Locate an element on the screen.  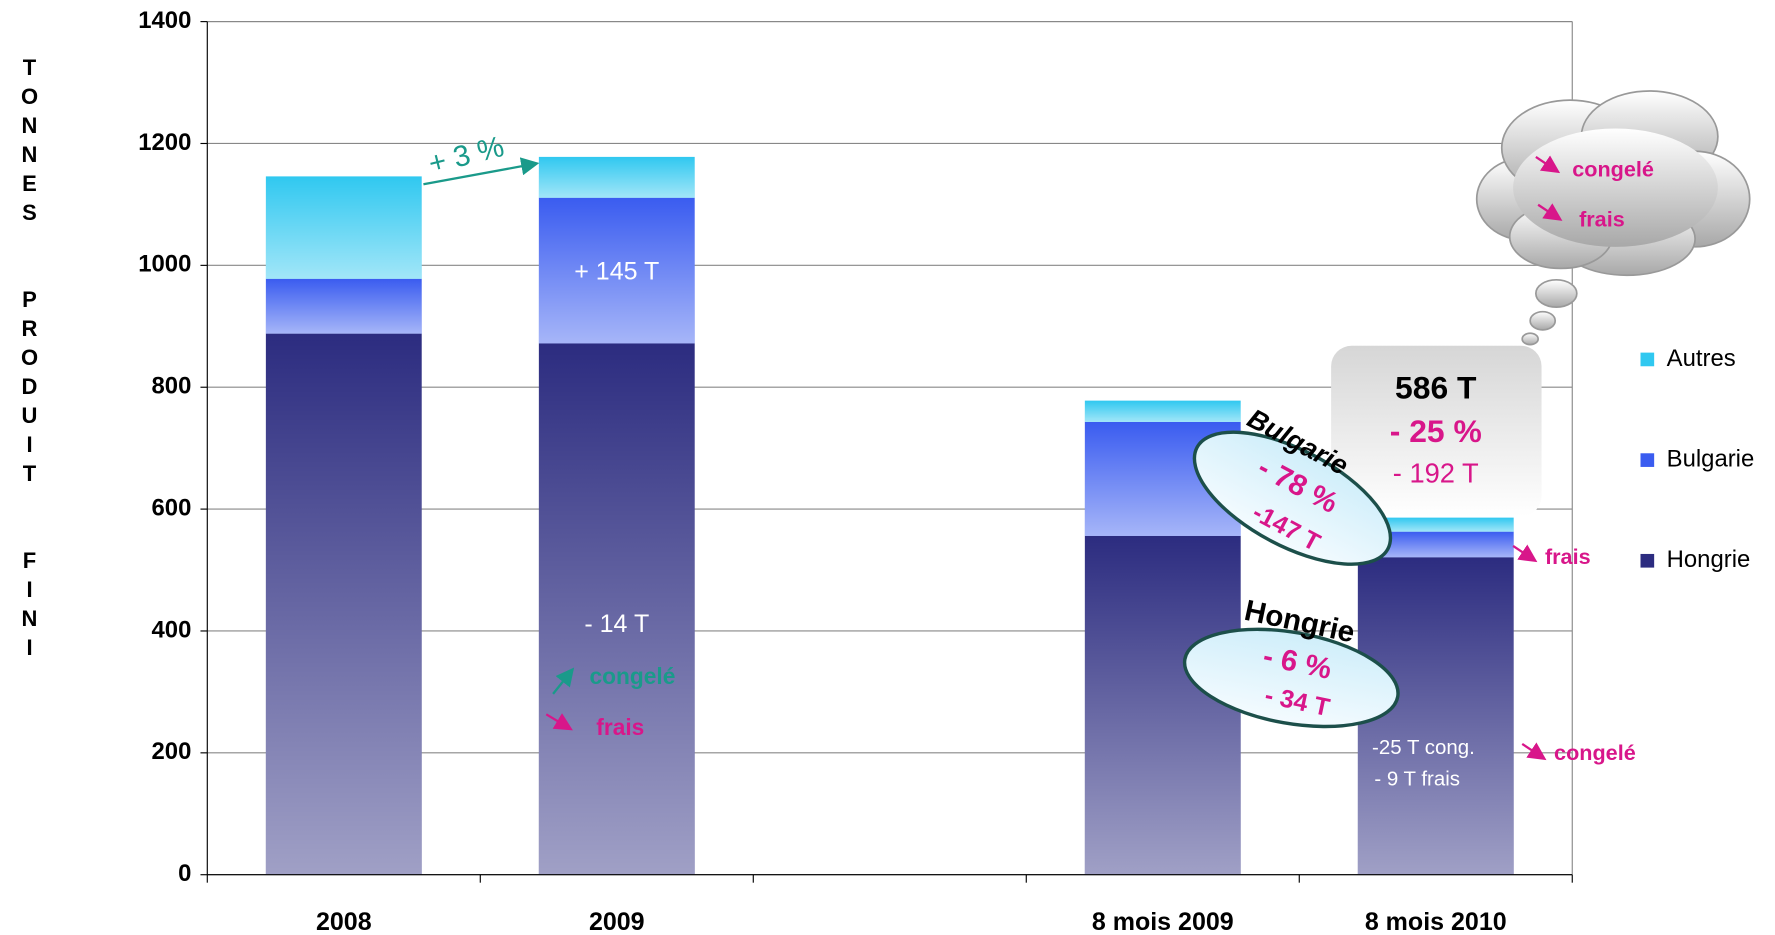
x-tick-label: 2008 is located at coordinates (344, 921).